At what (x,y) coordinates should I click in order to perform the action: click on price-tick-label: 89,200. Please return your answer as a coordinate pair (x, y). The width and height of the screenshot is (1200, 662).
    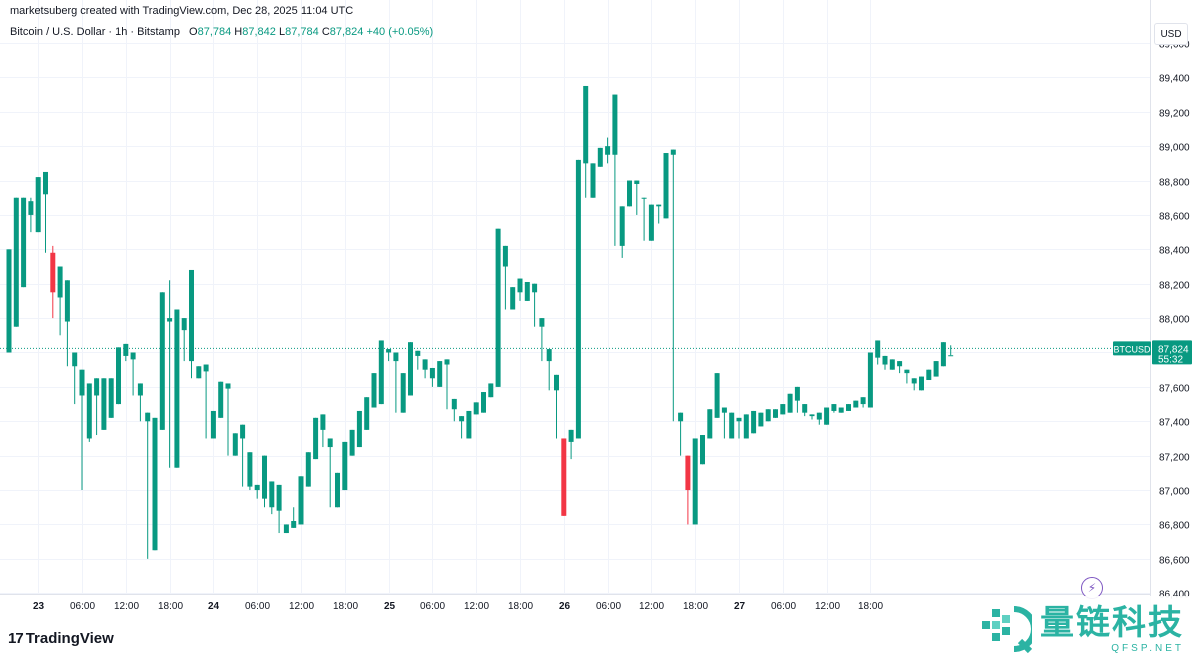
    Looking at the image, I should click on (1174, 114).